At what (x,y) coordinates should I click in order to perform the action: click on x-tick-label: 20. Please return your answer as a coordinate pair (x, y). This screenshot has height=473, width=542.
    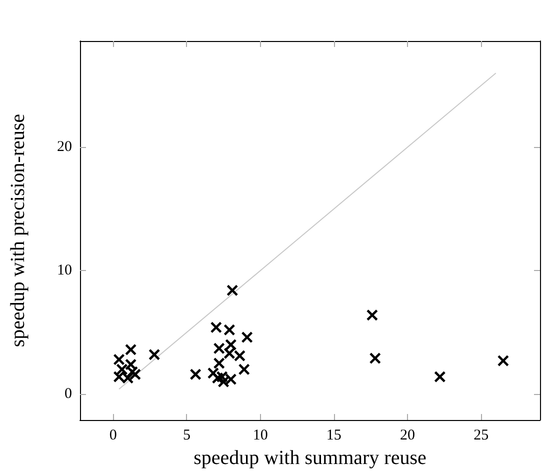
    Looking at the image, I should click on (408, 436).